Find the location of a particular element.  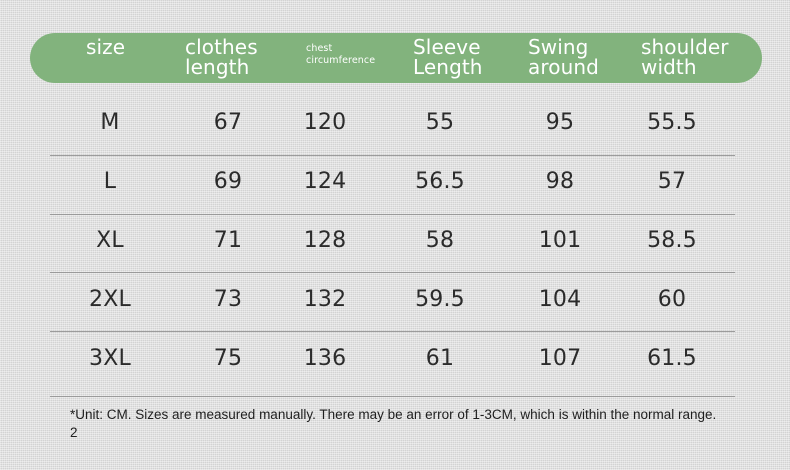

cell-swing-around: 101 is located at coordinates (560, 240).